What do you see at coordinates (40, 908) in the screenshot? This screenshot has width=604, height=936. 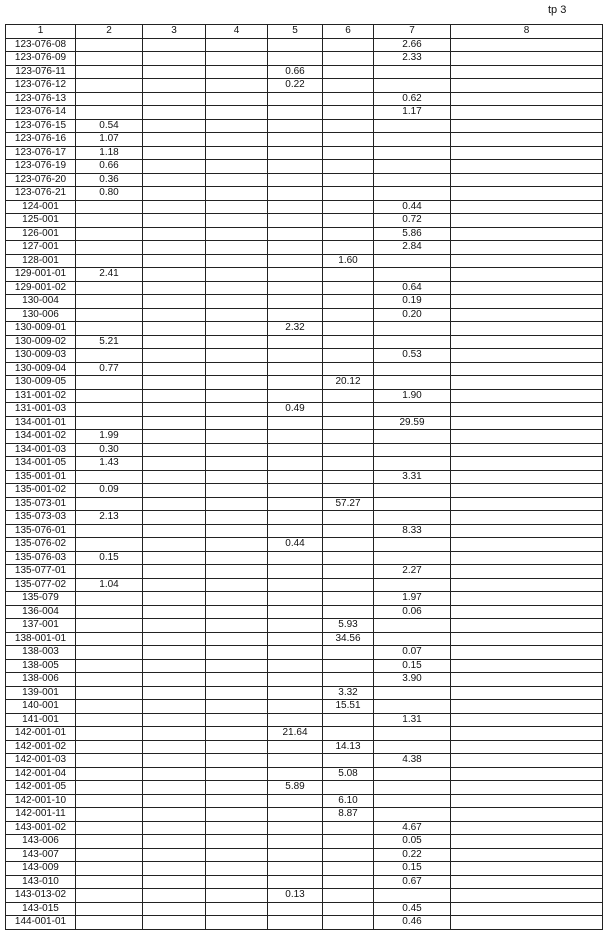 I see `row-id-cell: 143-015` at bounding box center [40, 908].